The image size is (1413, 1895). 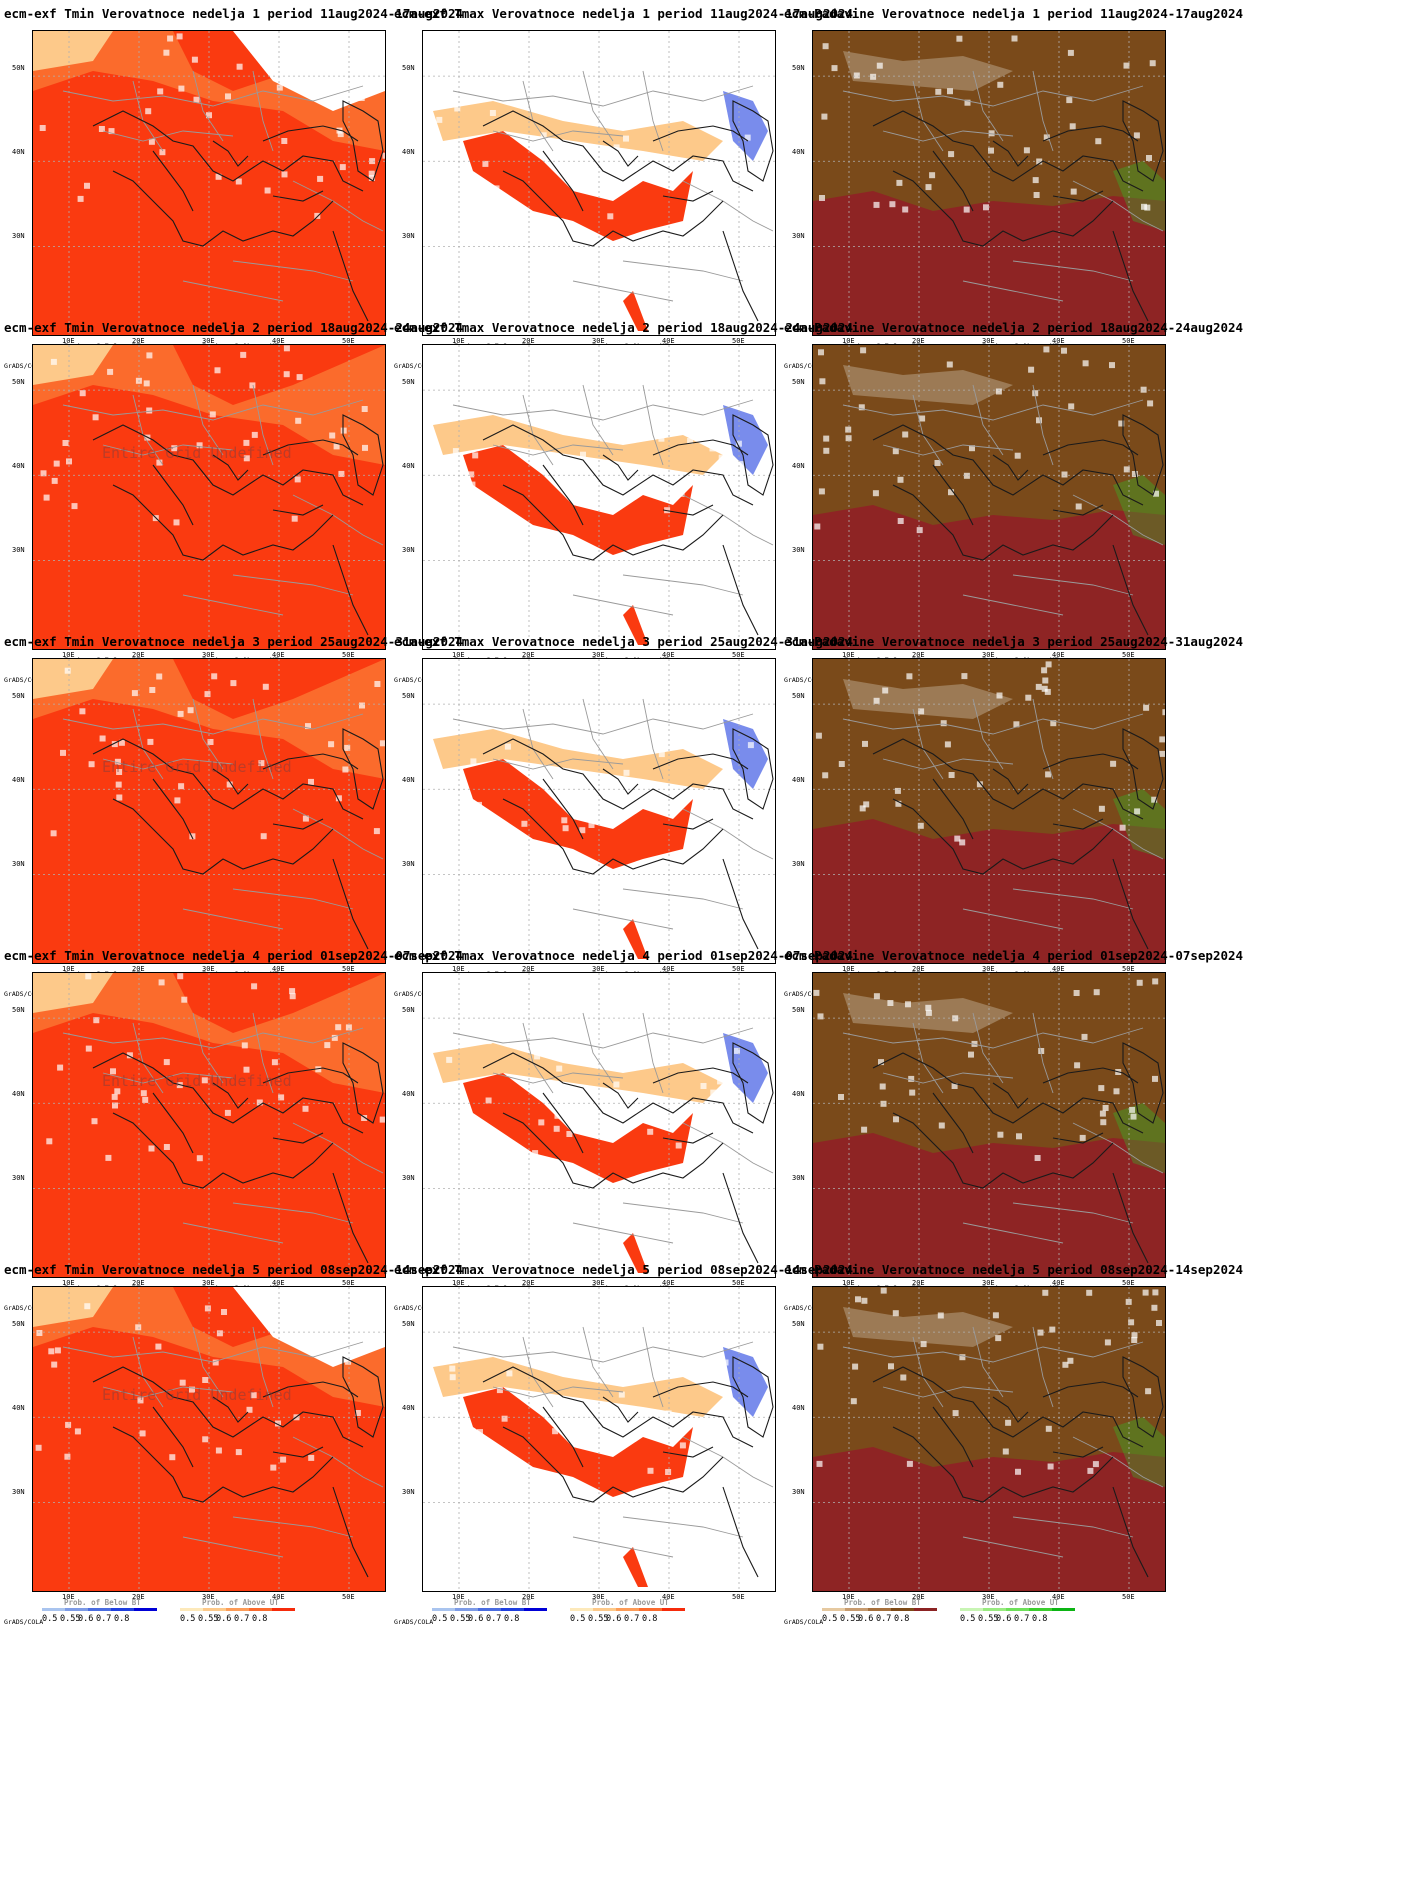 I want to click on undefined-grid-note: Entire Grid Undefined, so click(x=197, y=1081).